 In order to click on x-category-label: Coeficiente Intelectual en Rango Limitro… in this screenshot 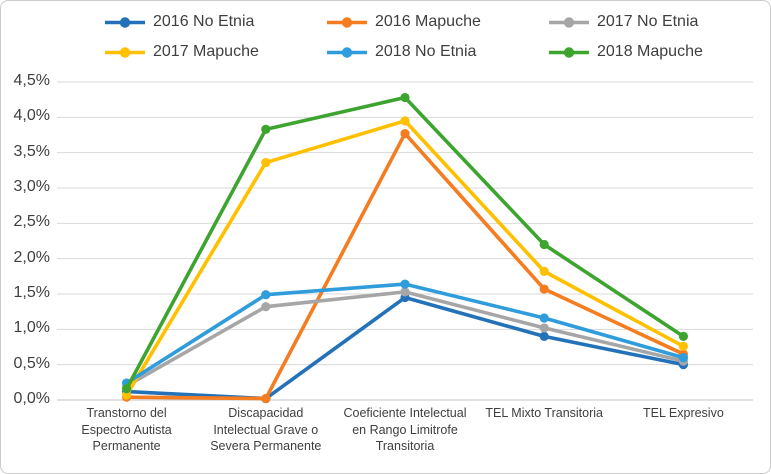, I will do `click(405, 429)`.